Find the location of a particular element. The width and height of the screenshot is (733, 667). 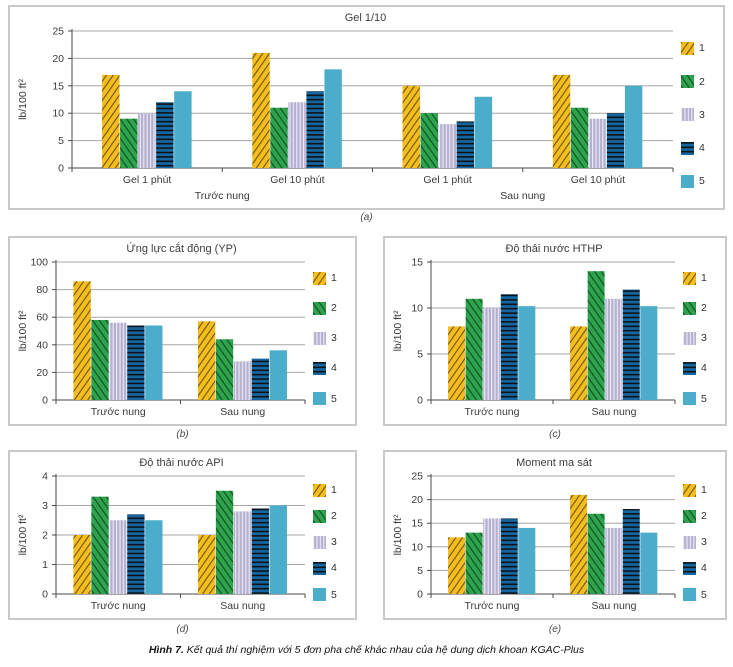

chart-legend-c: 1 2 3 4 5 is located at coordinates (701, 338).